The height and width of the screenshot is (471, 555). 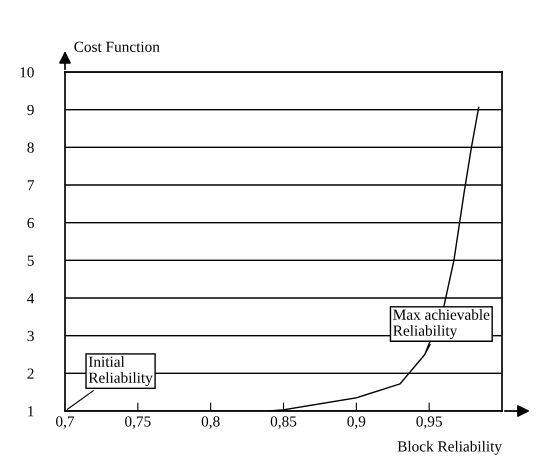 What do you see at coordinates (31, 185) in the screenshot?
I see `y-tick-label: 7` at bounding box center [31, 185].